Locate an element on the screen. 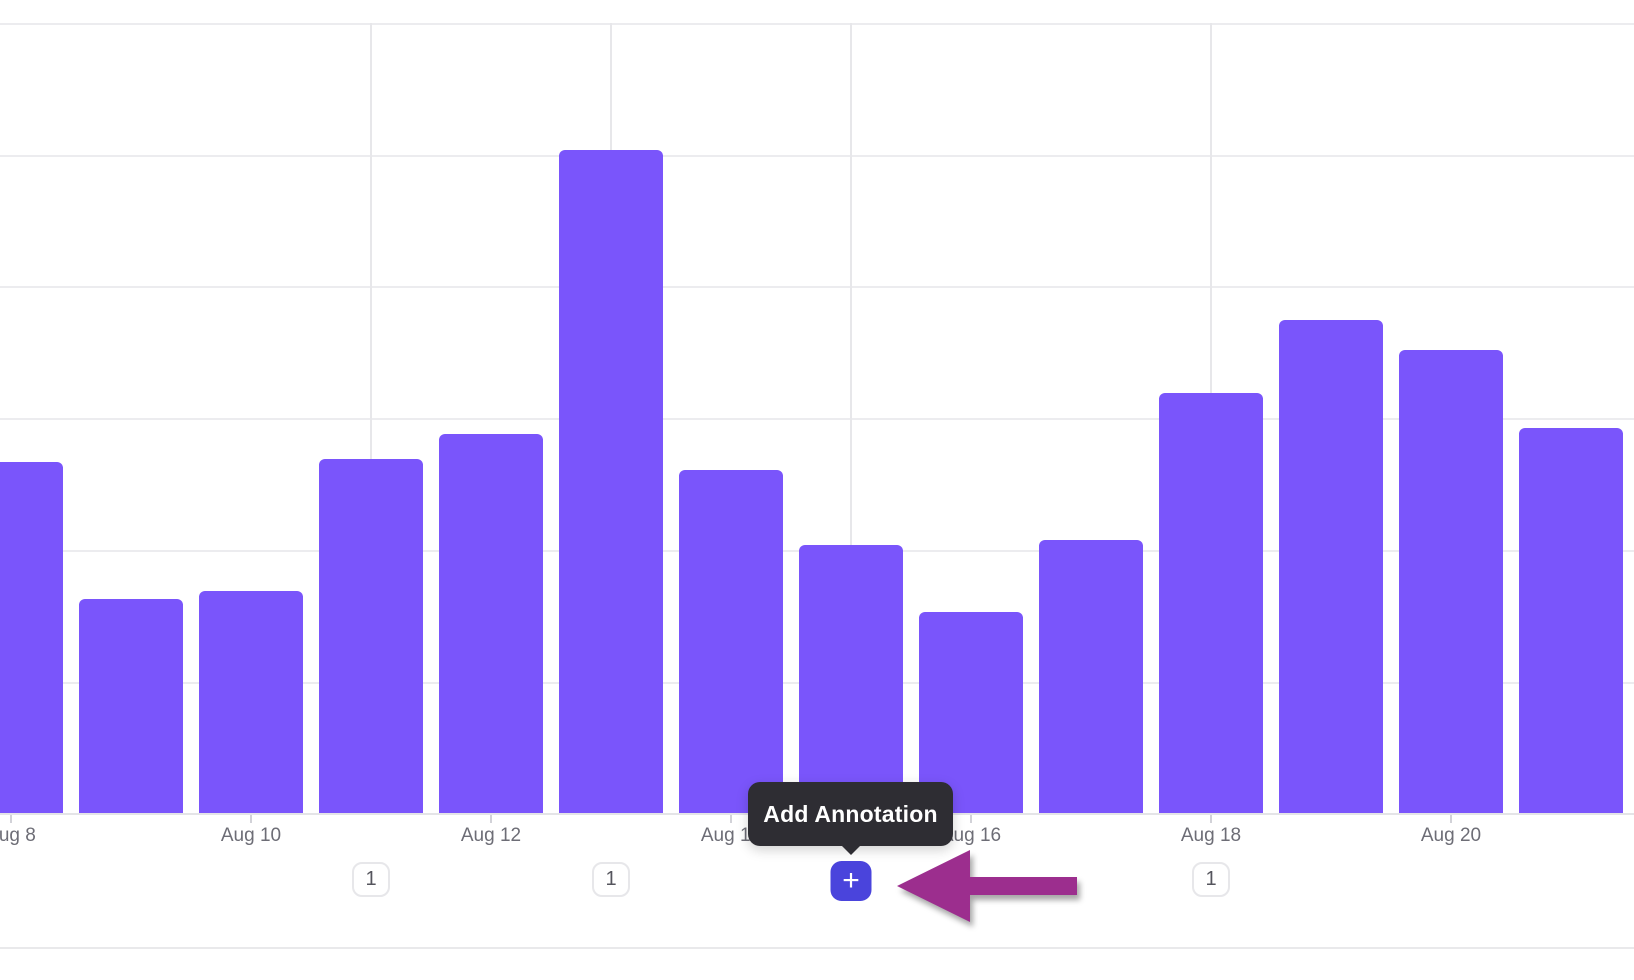  add-annotation-tooltip: Add Annotation is located at coordinates (850, 818).